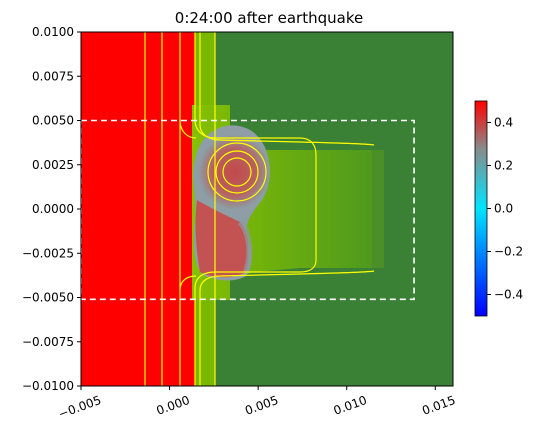  What do you see at coordinates (53, 165) in the screenshot?
I see `y-tick-label: 0.0025` at bounding box center [53, 165].